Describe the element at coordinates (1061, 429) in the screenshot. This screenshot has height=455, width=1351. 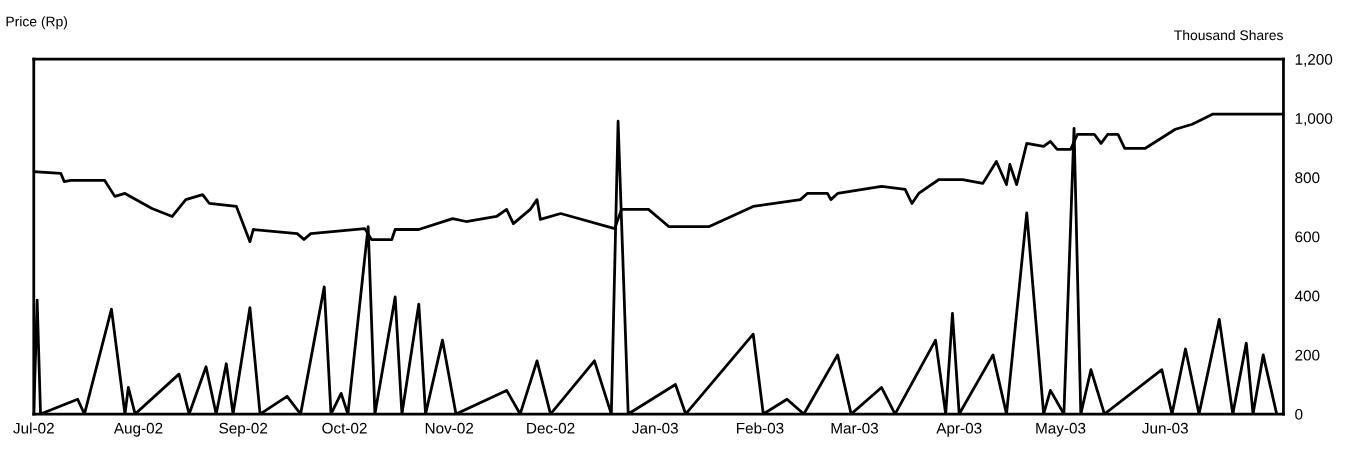
I see `x-tick-label: May-03` at that location.